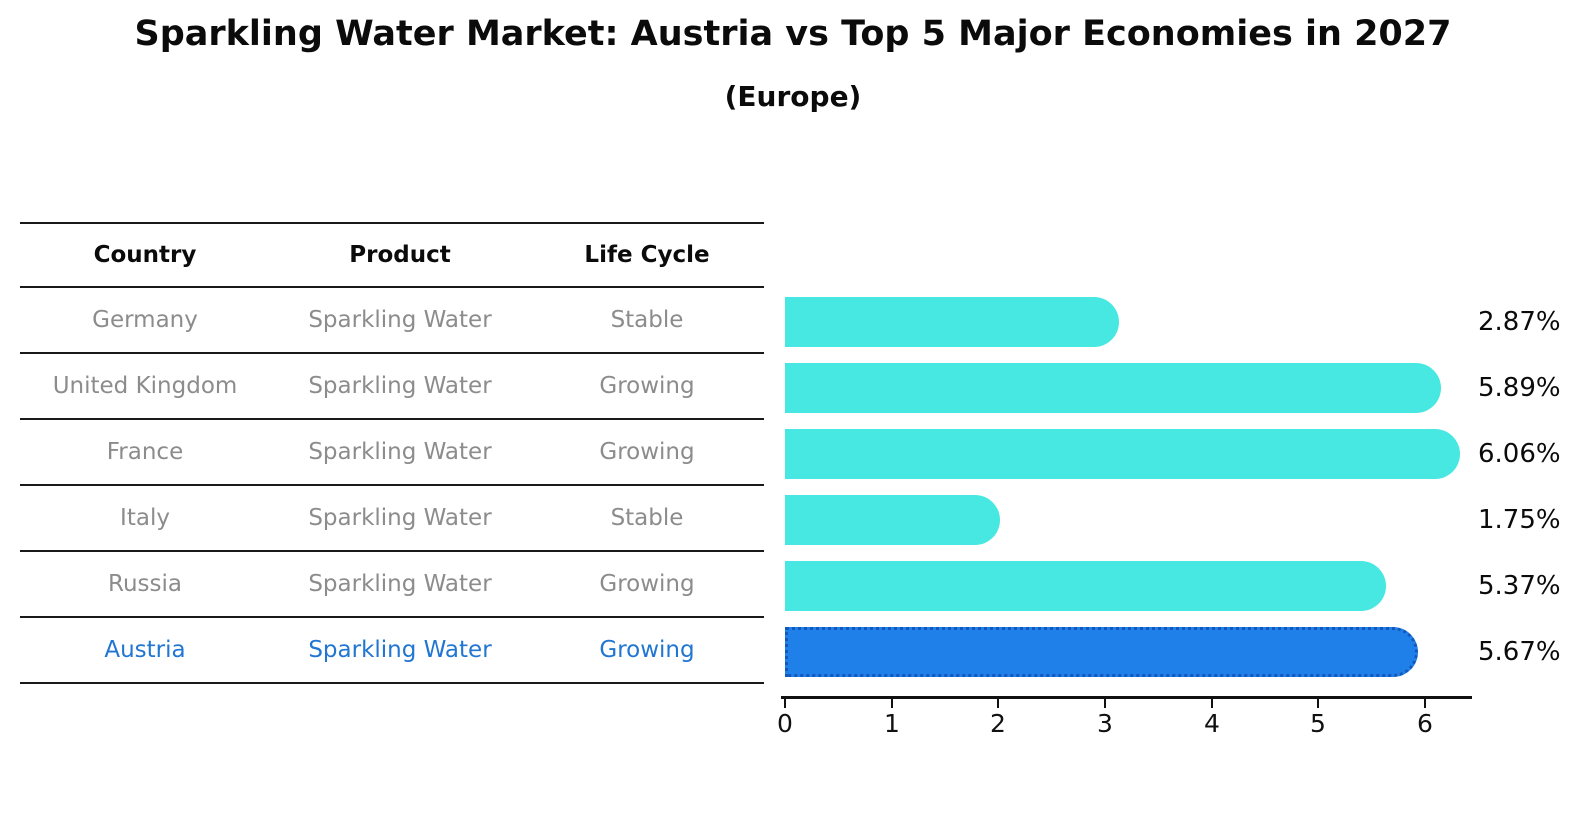 Image resolution: width=1586 pixels, height=823 pixels. What do you see at coordinates (1519, 322) in the screenshot?
I see `bar-value-label: 2.87%` at bounding box center [1519, 322].